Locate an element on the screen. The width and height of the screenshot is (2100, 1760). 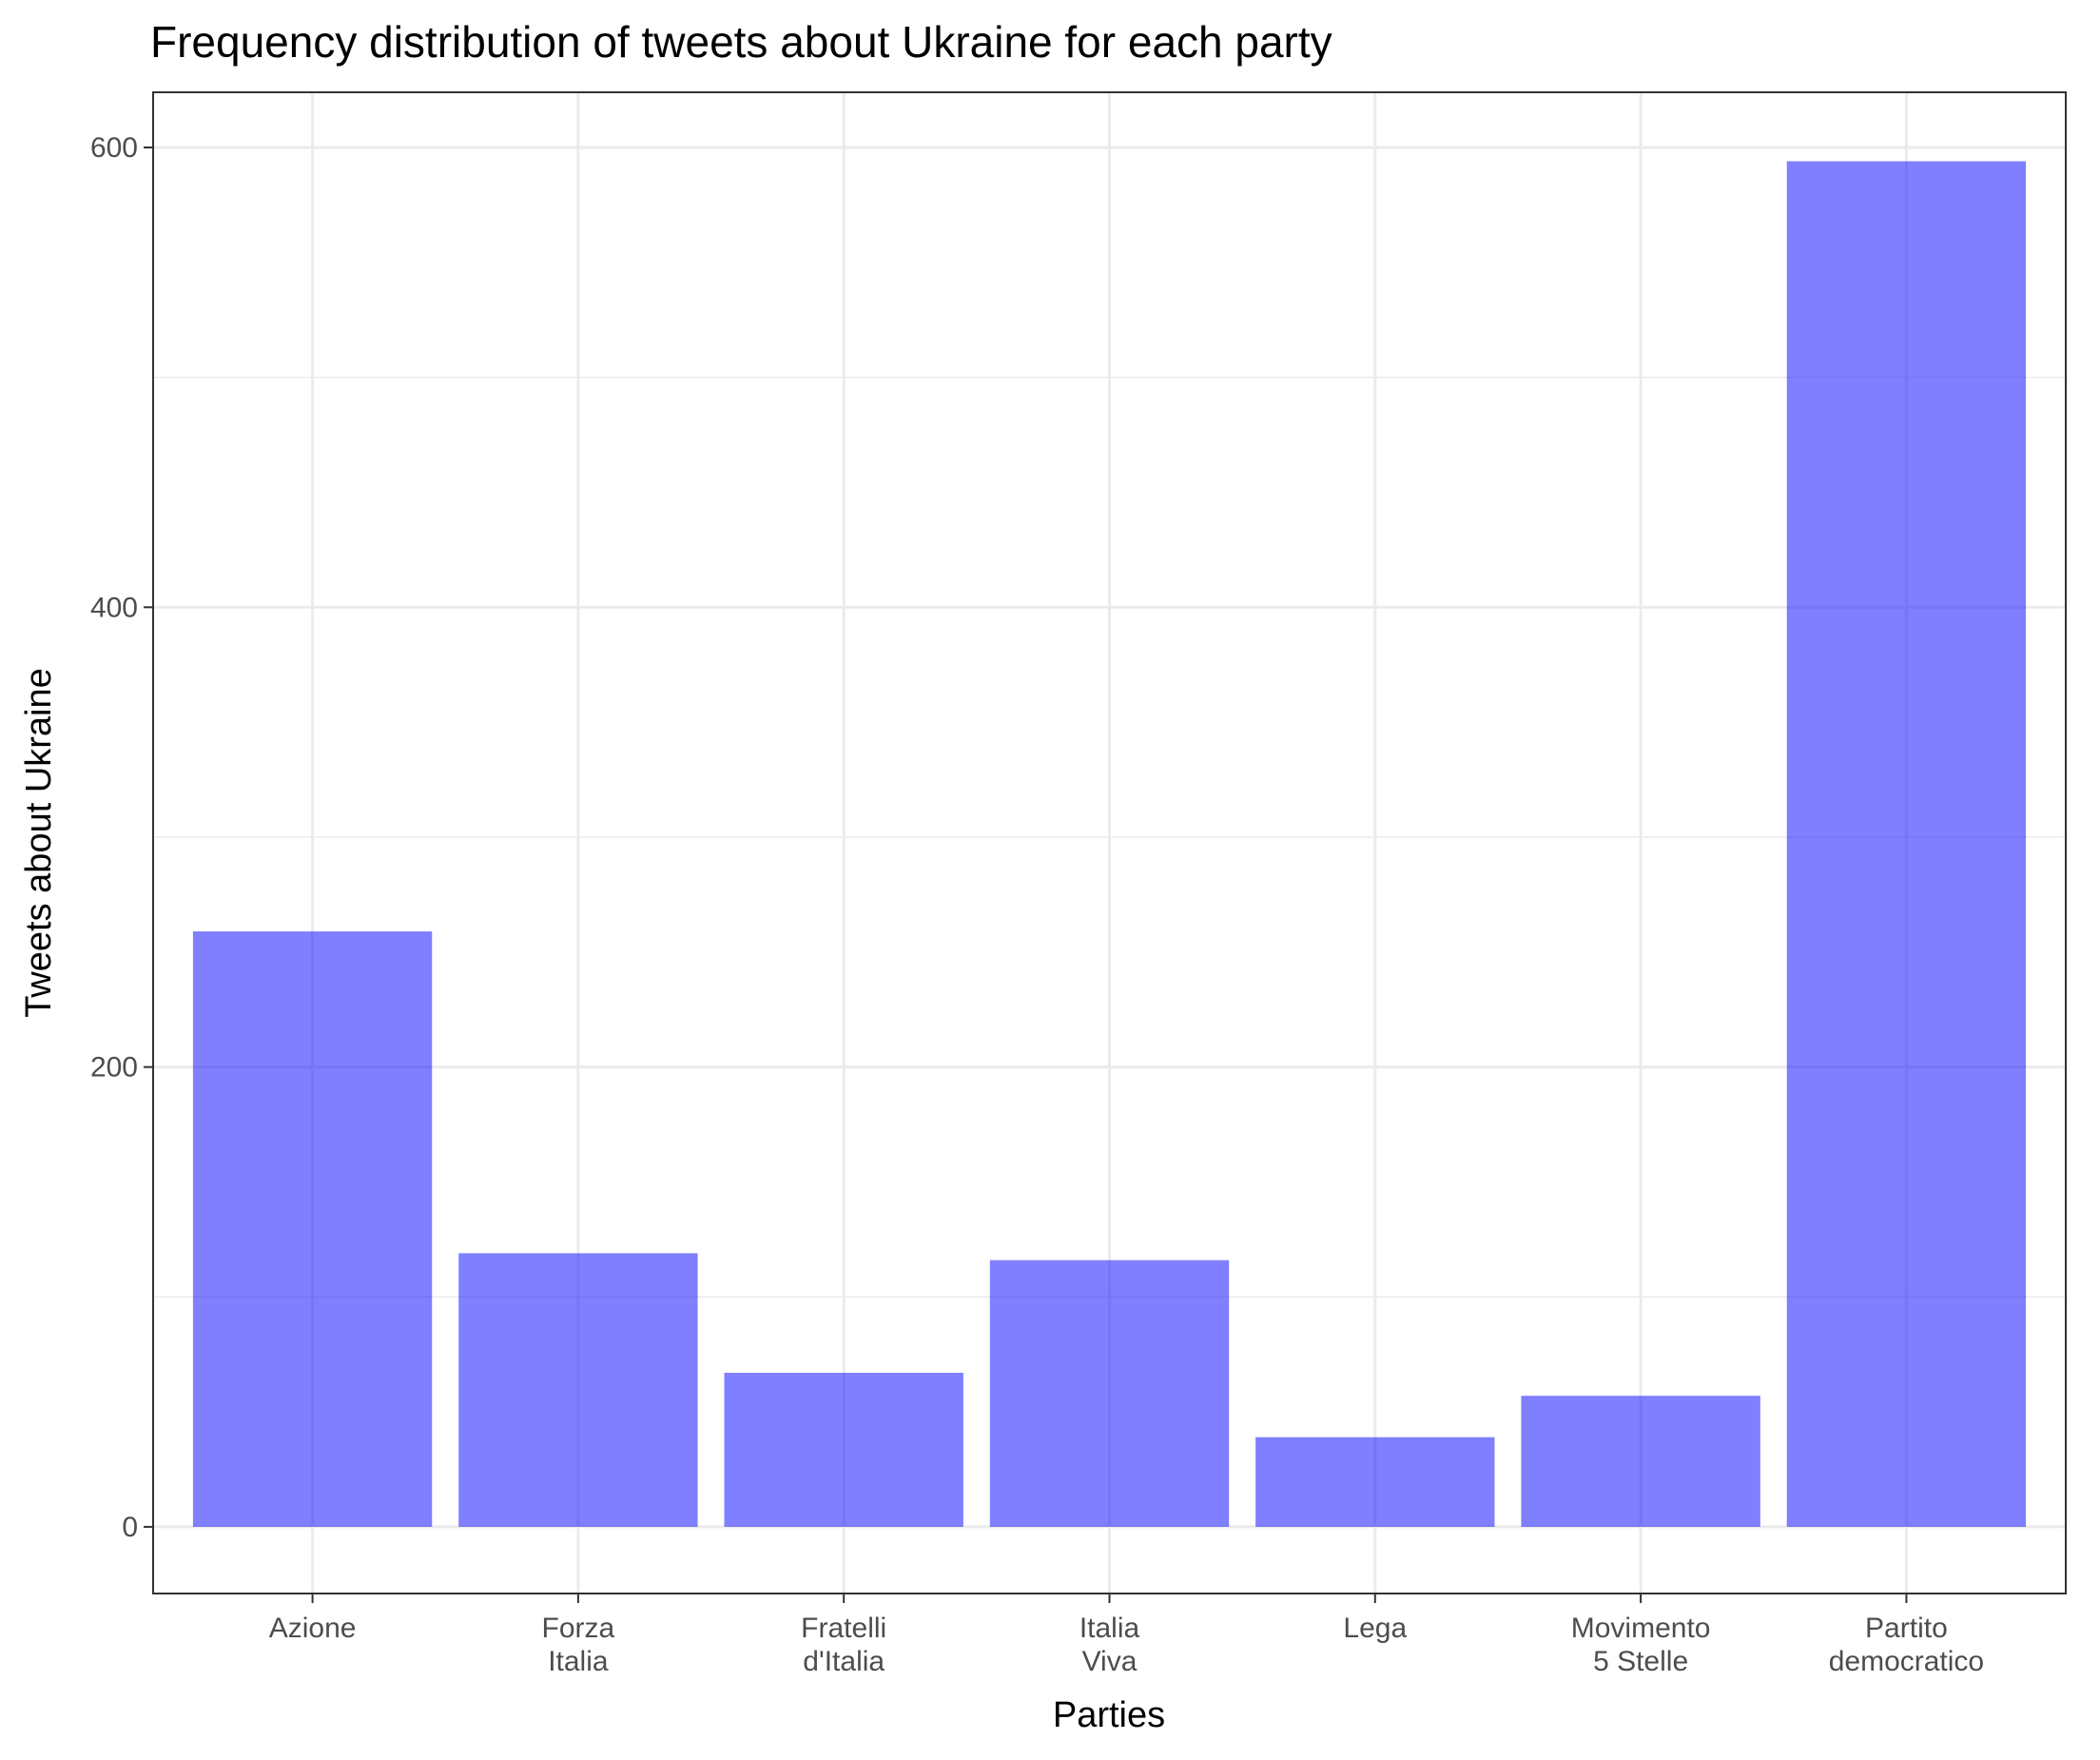
x-tick-label: Movimento 5 Stelle is located at coordinates (1641, 1645).